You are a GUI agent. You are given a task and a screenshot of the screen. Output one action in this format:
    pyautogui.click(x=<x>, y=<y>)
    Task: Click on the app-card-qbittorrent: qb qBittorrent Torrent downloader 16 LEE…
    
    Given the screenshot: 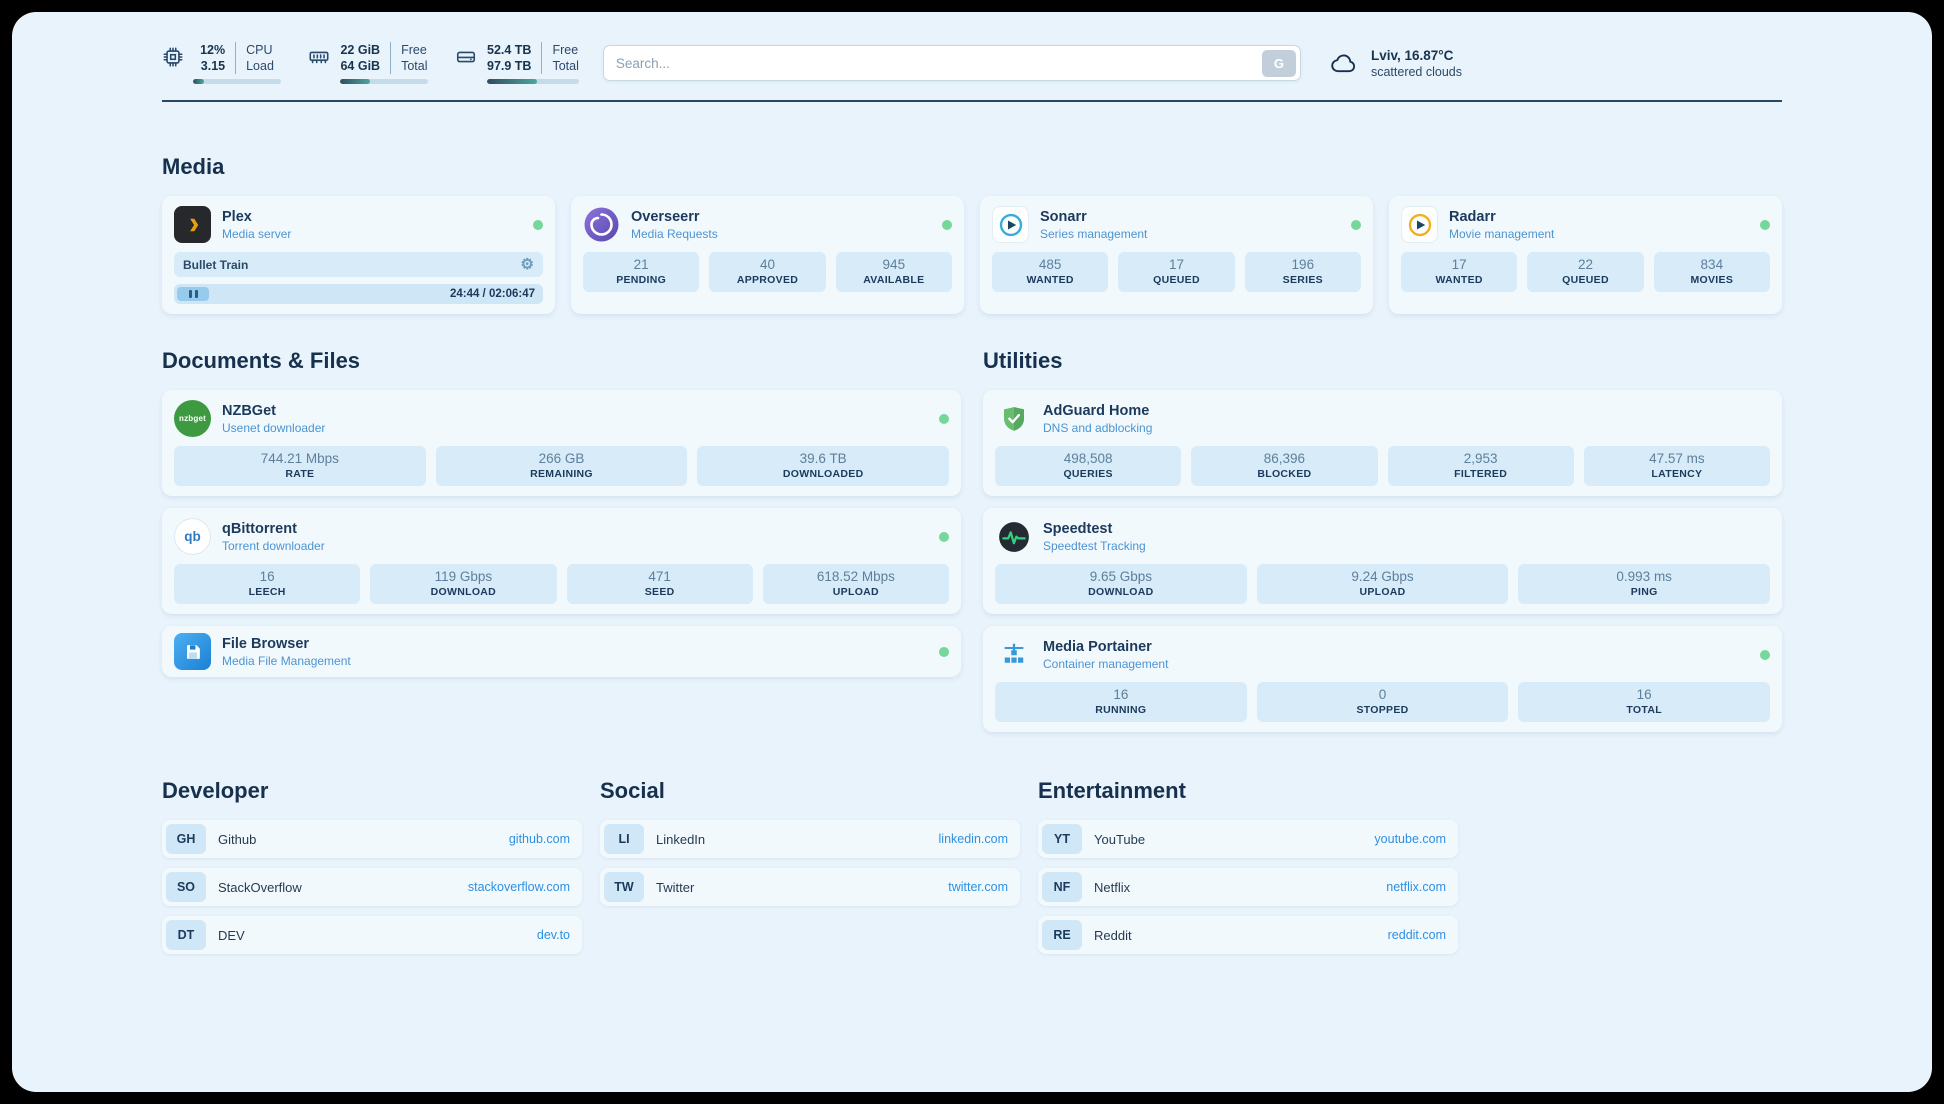 What is the action you would take?
    pyautogui.click(x=561, y=561)
    